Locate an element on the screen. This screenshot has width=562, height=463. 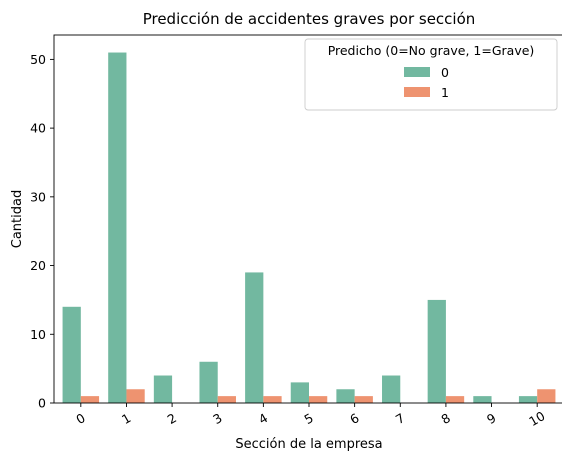
x-tick-label: 5 is located at coordinates (309, 418).